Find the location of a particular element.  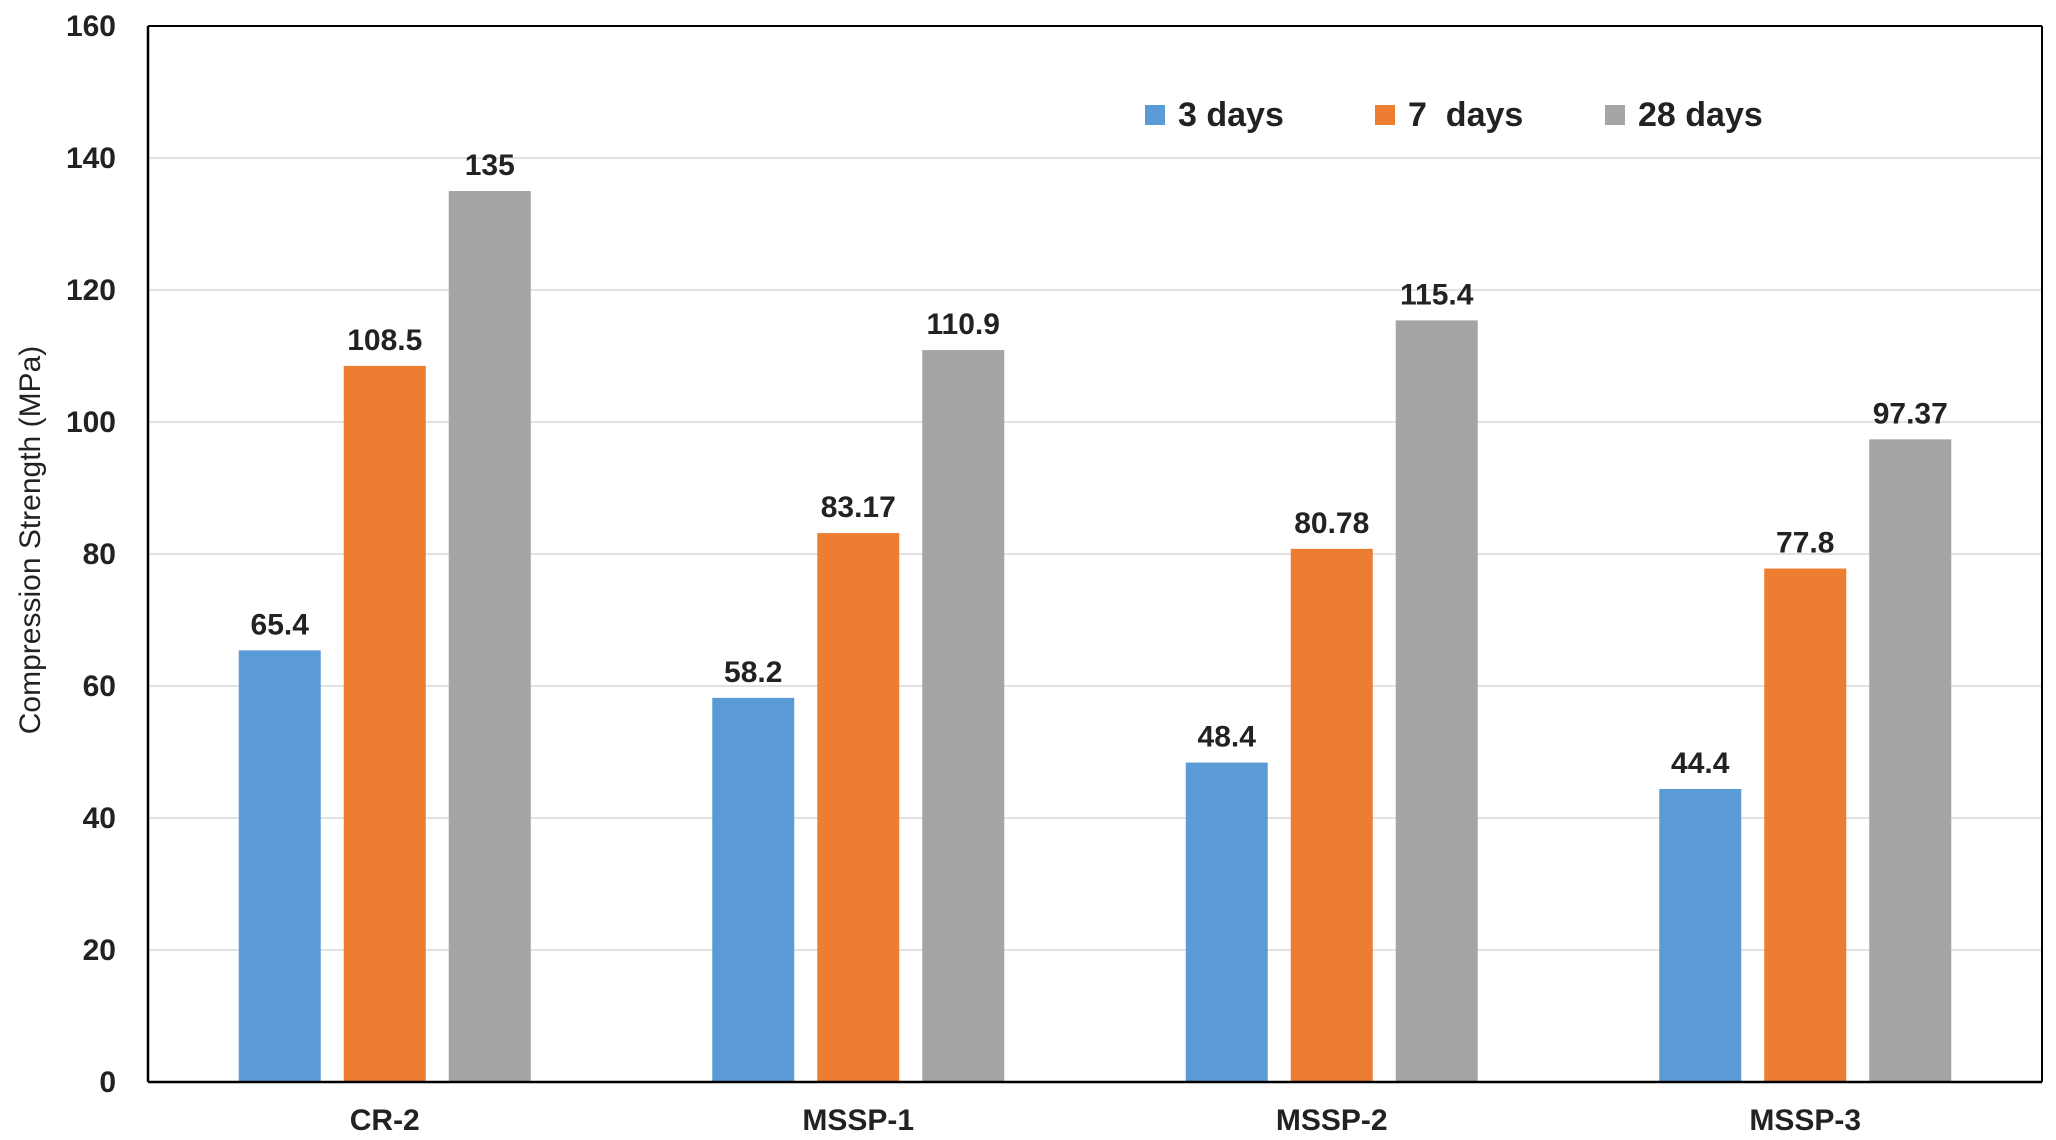

data-label: 48.4 is located at coordinates (1227, 737).